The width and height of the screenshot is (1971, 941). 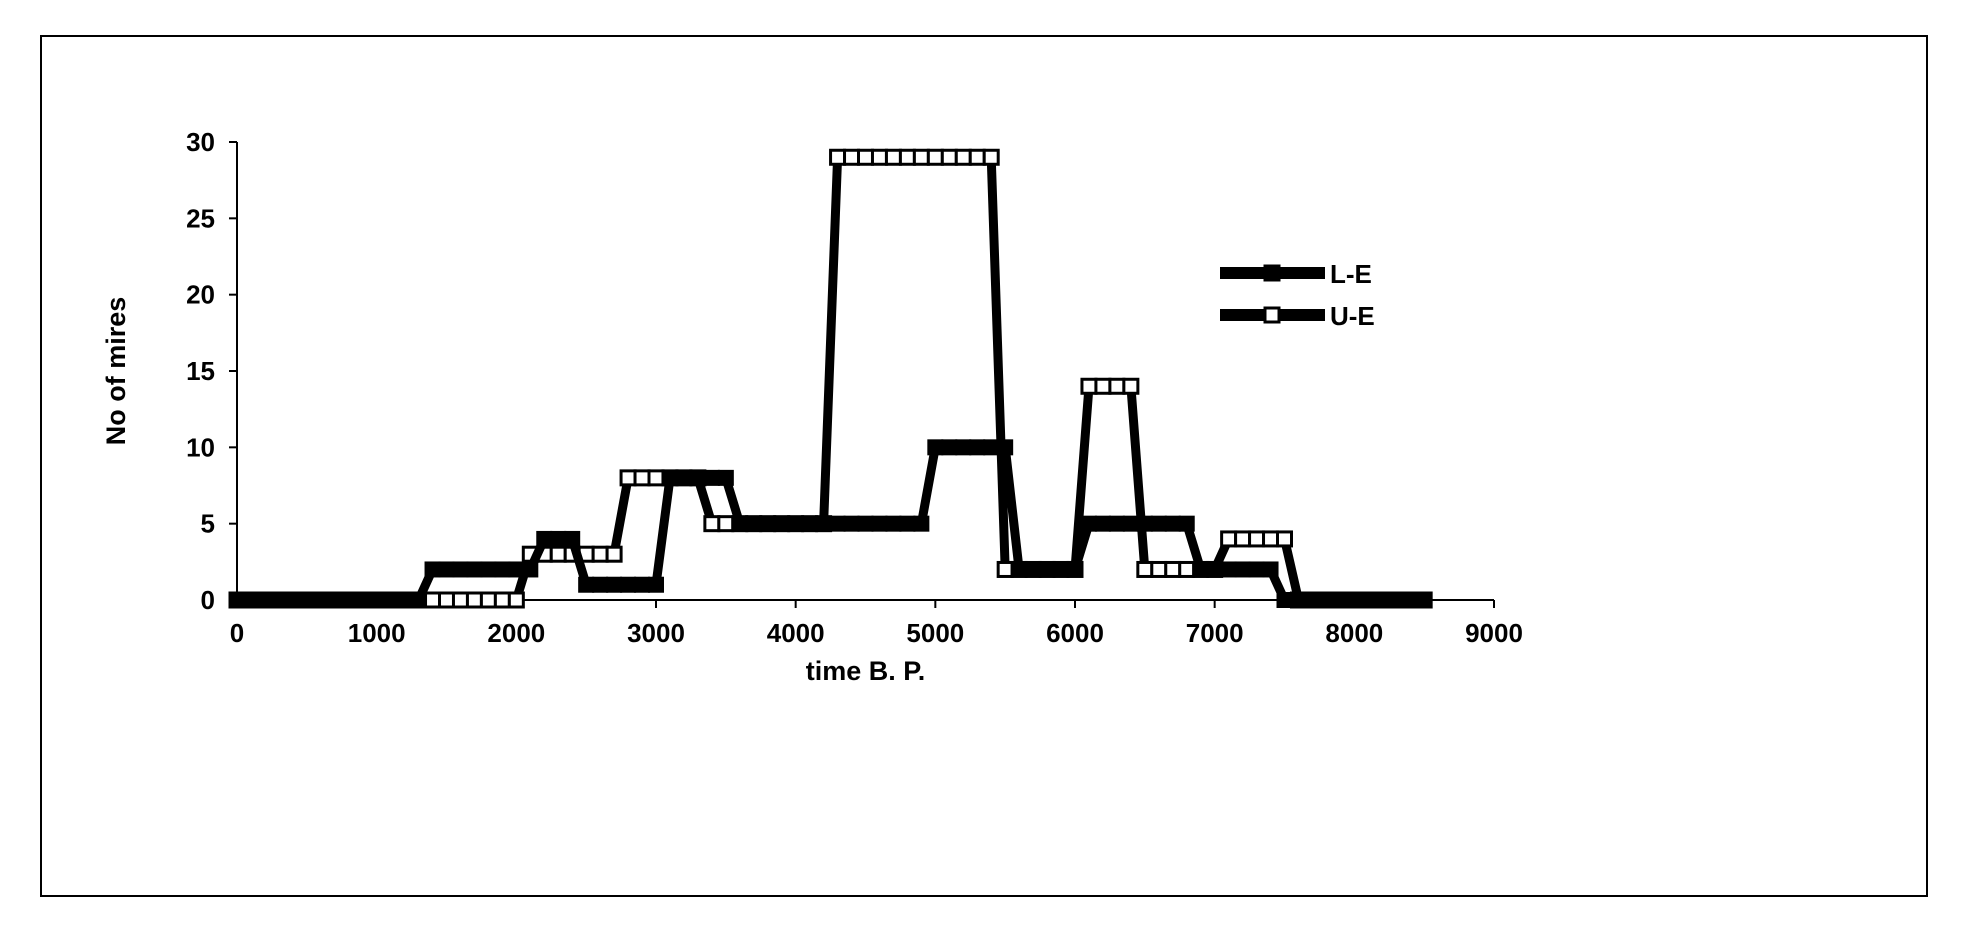 I want to click on y-tick-label: 5, so click(x=208, y=524).